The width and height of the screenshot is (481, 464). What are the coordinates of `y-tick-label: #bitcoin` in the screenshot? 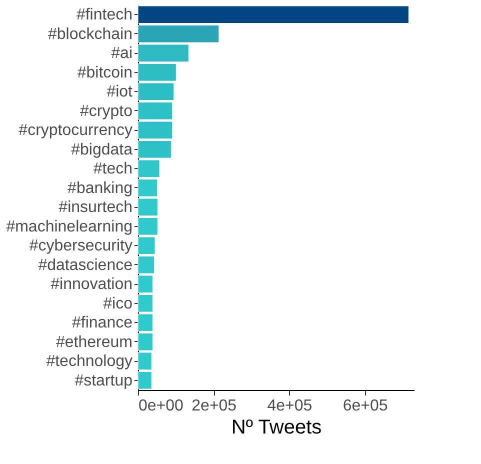 It's located at (104, 73).